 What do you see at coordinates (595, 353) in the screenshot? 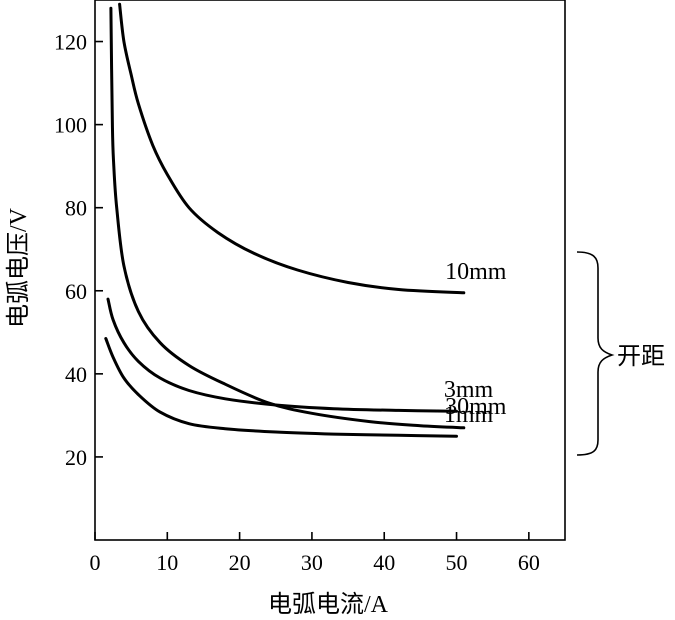
I see `gap-bracket` at bounding box center [595, 353].